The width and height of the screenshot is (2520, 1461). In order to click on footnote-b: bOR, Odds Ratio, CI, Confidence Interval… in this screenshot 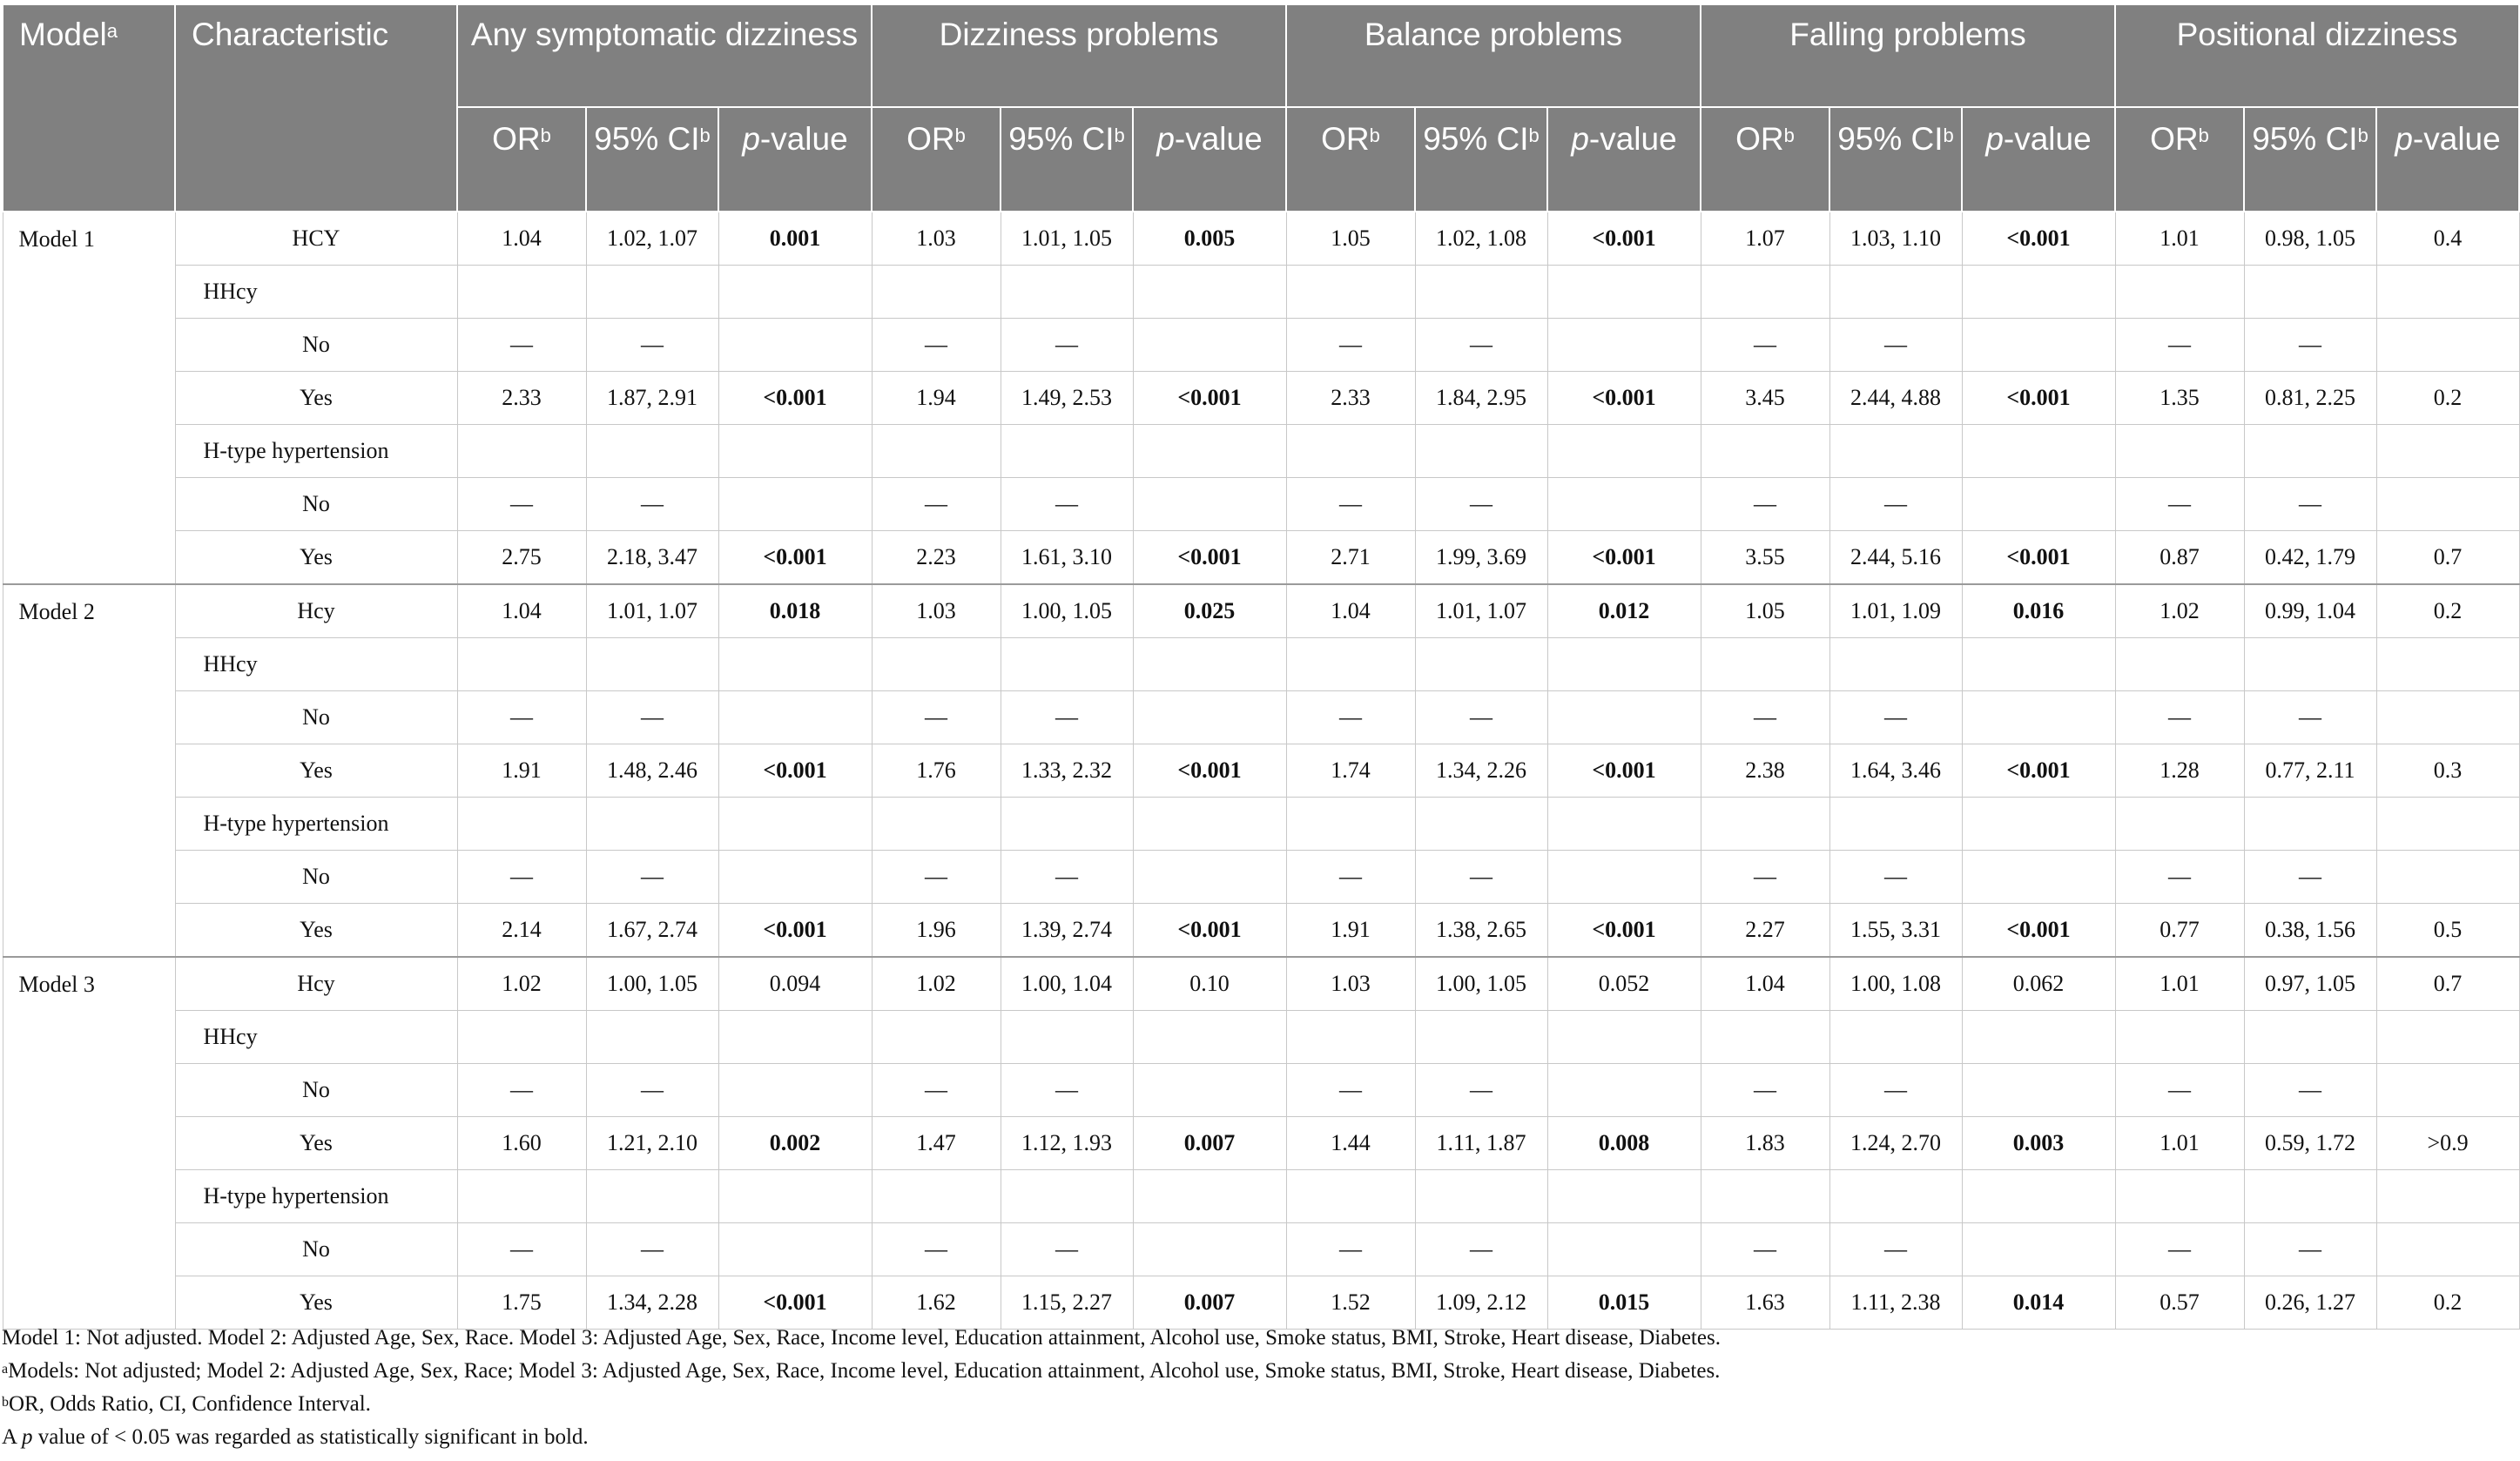, I will do `click(1256, 1404)`.